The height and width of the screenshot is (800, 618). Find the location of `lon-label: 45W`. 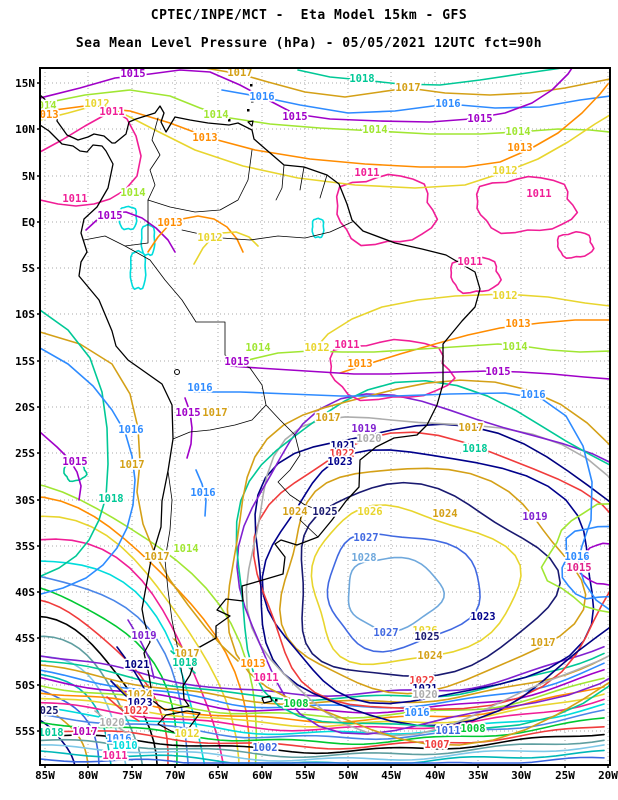

lon-label: 45W is located at coordinates (391, 775).